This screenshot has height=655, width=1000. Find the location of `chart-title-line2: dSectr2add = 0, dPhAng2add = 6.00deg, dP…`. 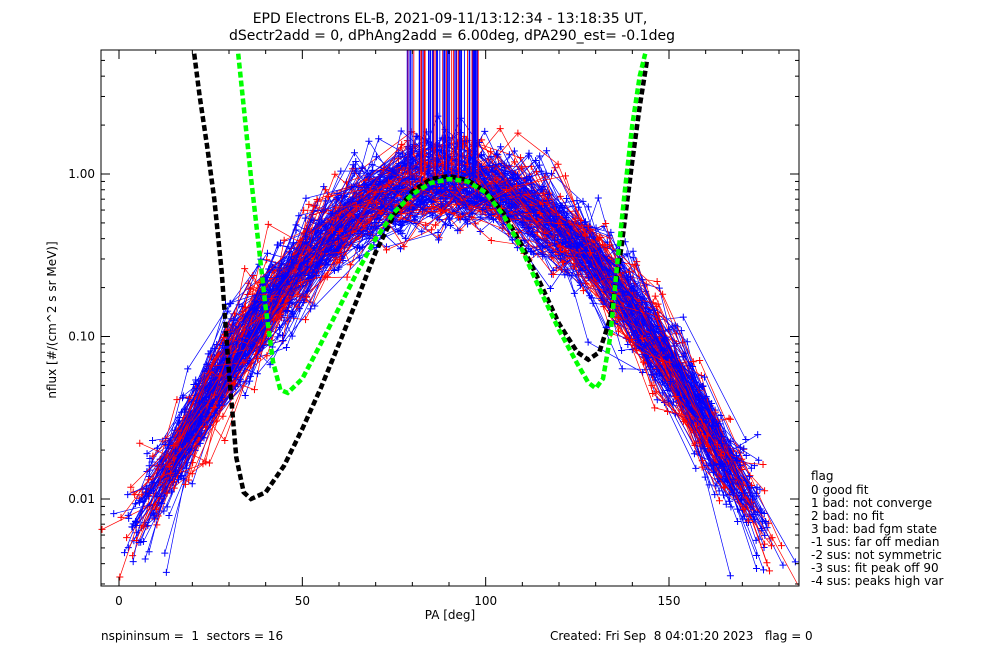

chart-title-line2: dSectr2add = 0, dPhAng2add = 6.00deg, dP… is located at coordinates (452, 36).